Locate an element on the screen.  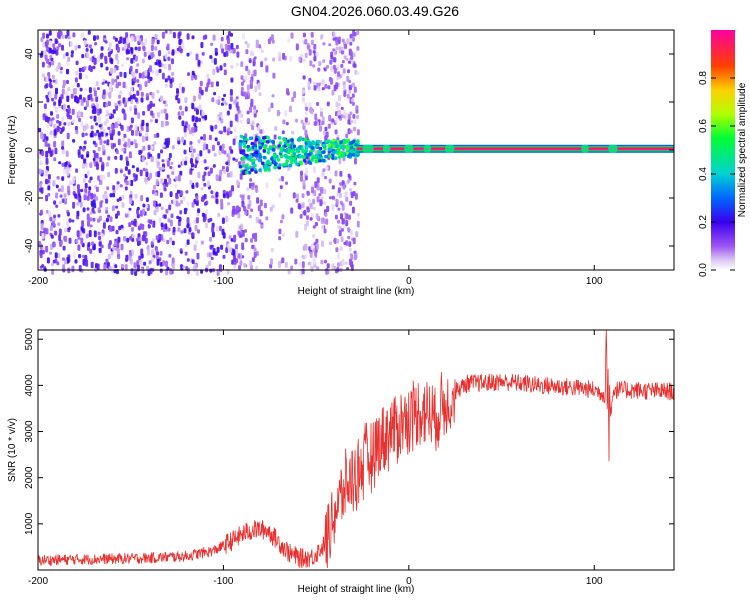
tone-blob is located at coordinates (613, 148).